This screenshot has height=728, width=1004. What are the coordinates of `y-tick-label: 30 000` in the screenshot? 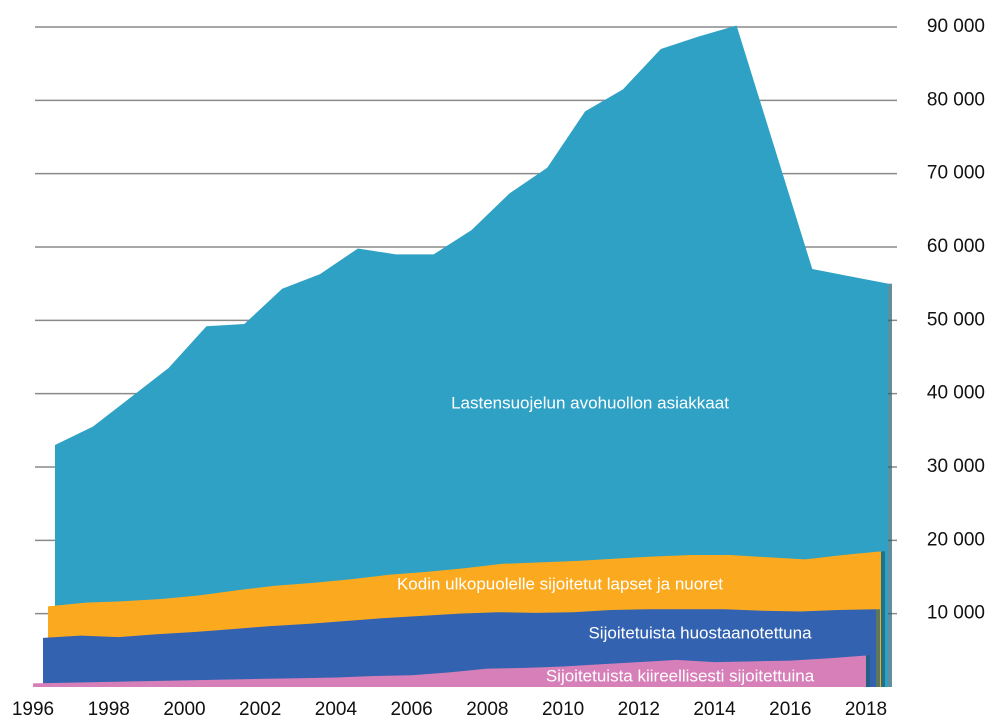 It's located at (956, 466).